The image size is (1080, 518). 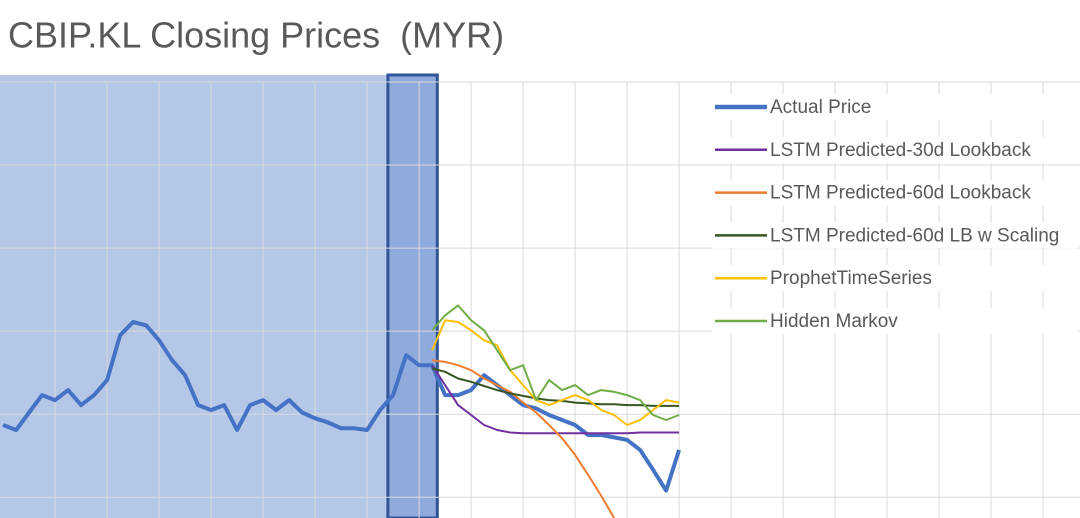 What do you see at coordinates (820, 107) in the screenshot?
I see `legend-label: Actual Price` at bounding box center [820, 107].